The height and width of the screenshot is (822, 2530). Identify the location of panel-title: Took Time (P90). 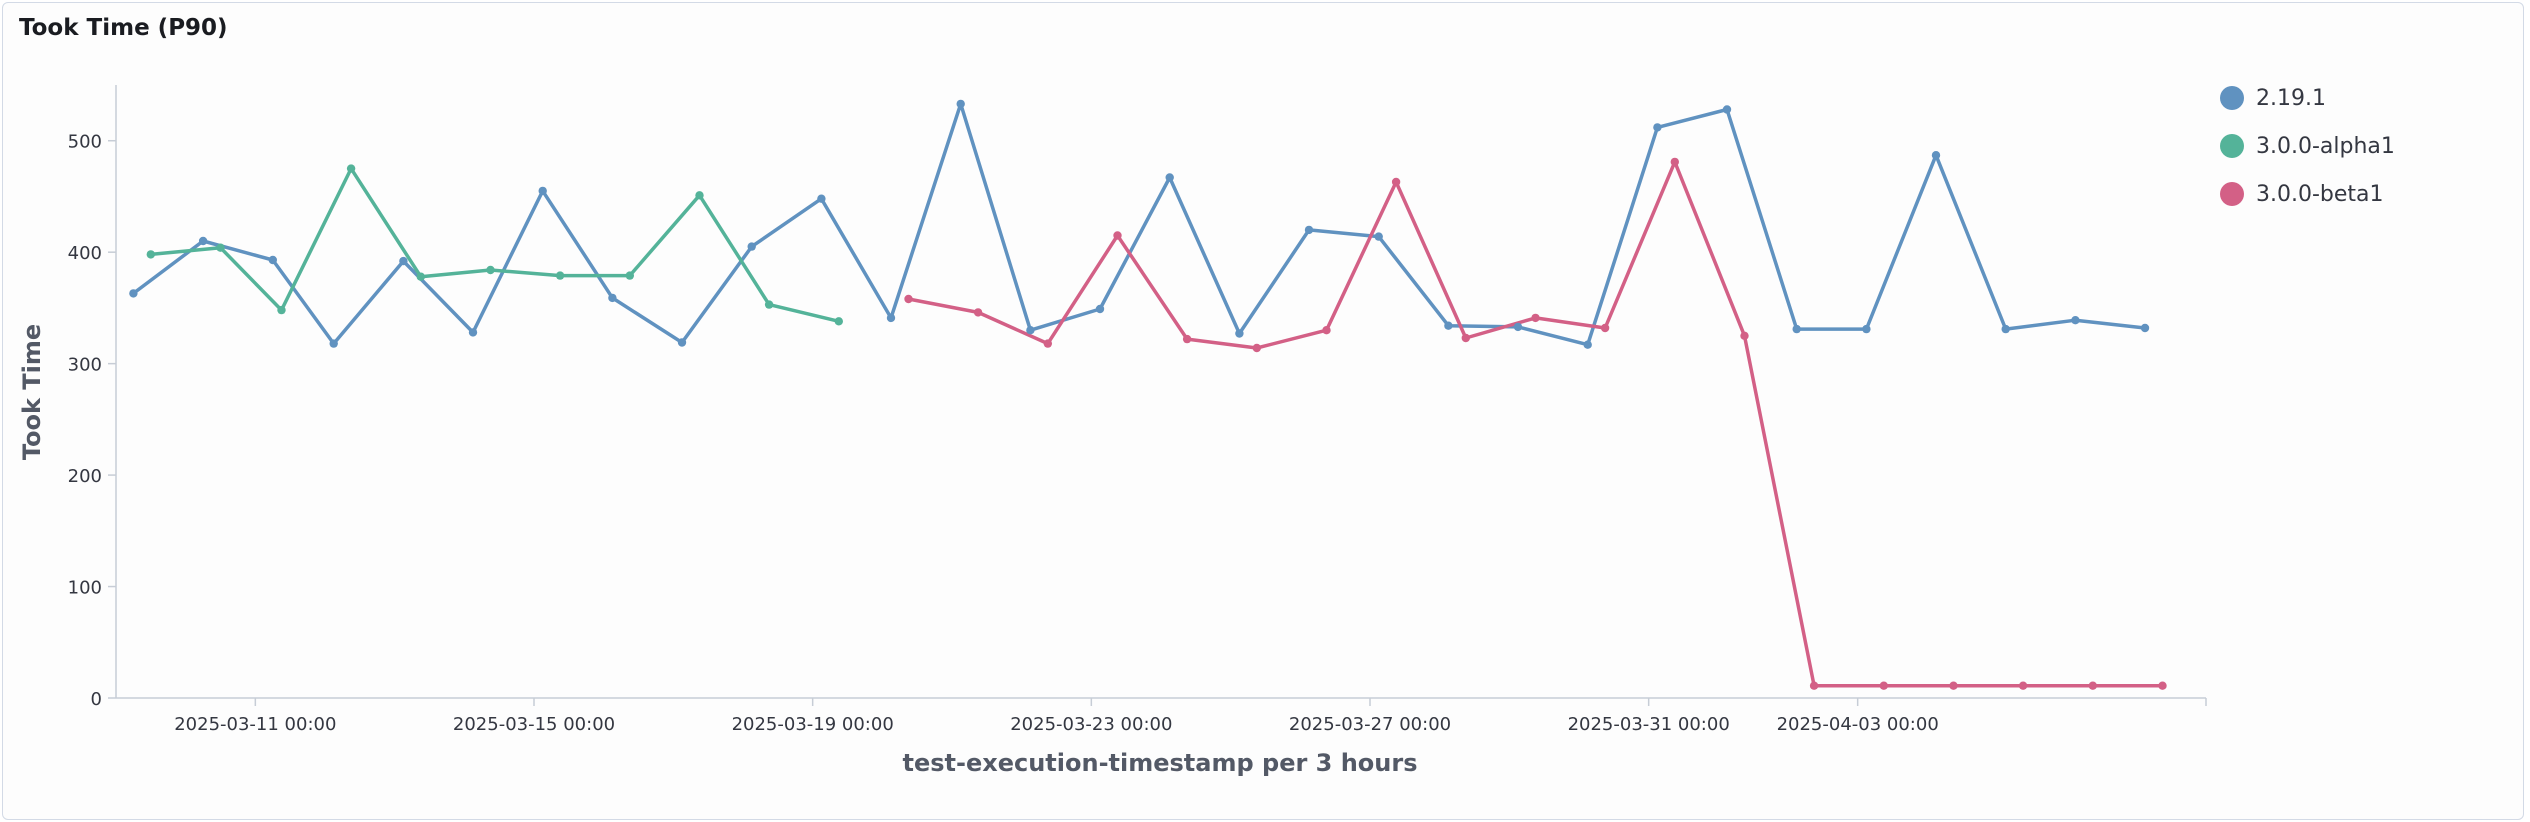
(123, 28).